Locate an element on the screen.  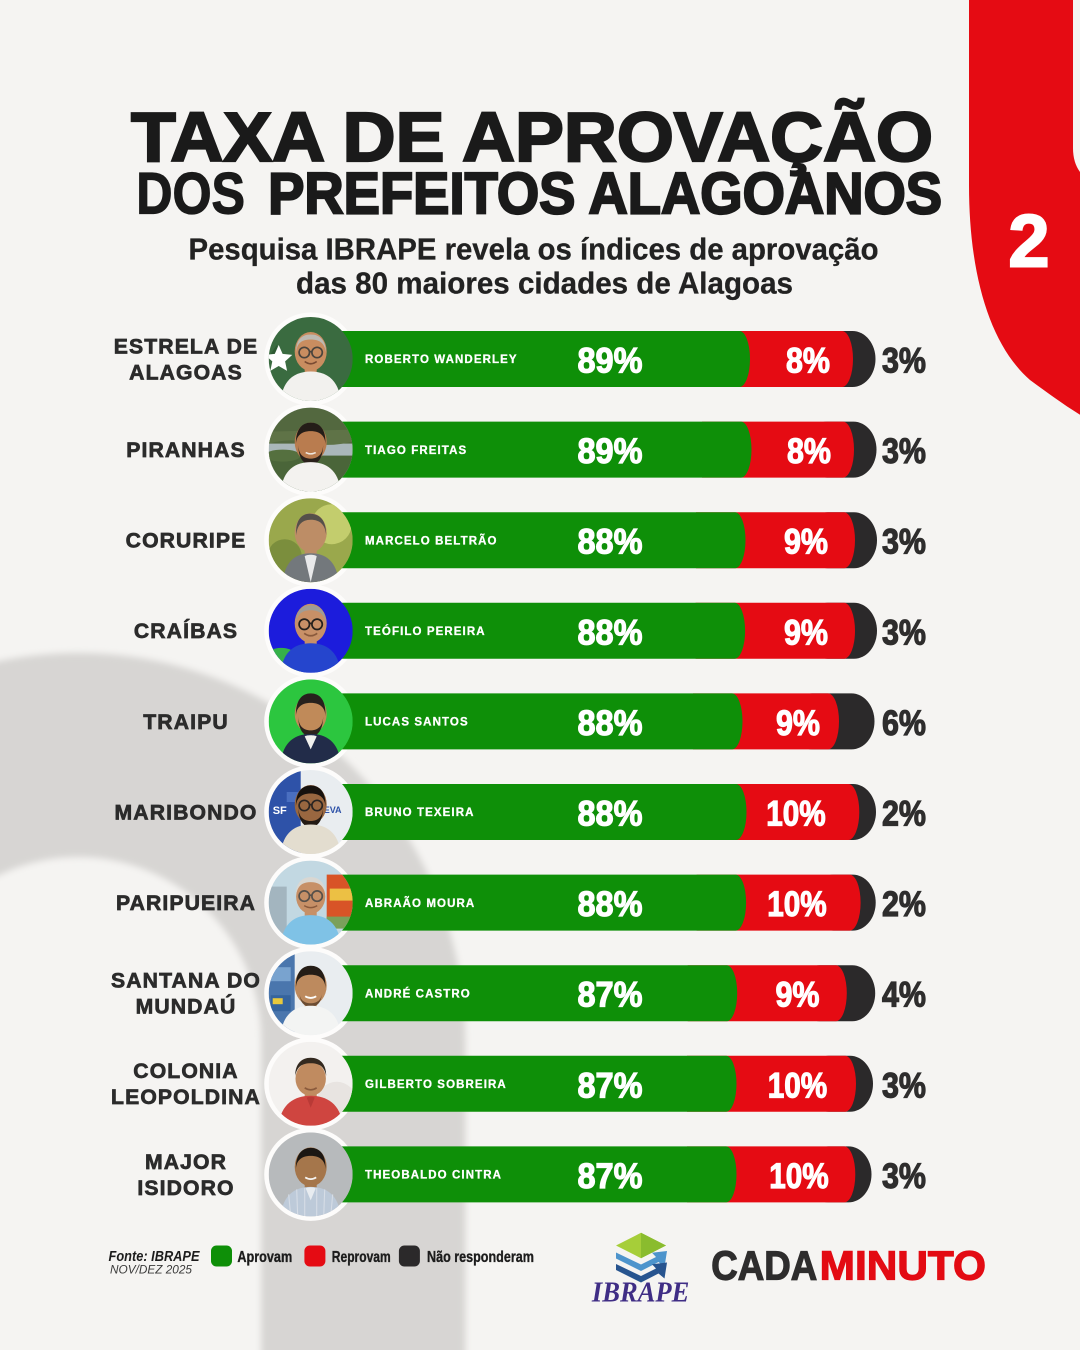
svg-text: GILBERTO SOBREIRA is located at coordinates (436, 1085).